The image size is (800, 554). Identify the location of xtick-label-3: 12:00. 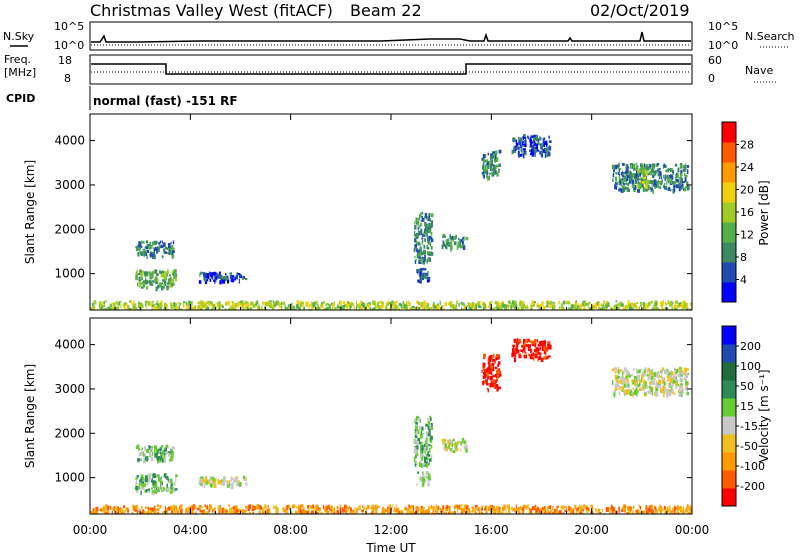
(391, 530).